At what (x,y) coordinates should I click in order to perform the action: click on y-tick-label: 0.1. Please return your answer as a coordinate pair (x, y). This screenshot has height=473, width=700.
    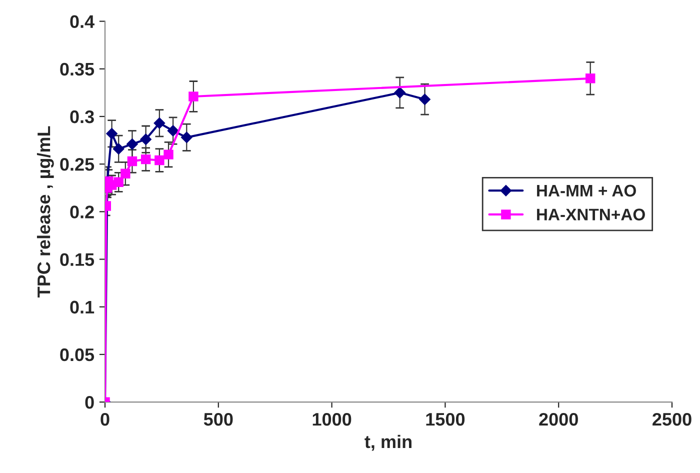
    Looking at the image, I should click on (82, 307).